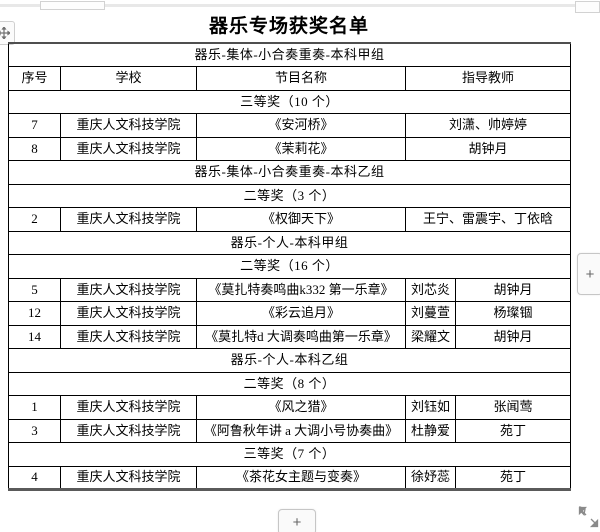  What do you see at coordinates (587, 7) in the screenshot?
I see `ruler-right-marker` at bounding box center [587, 7].